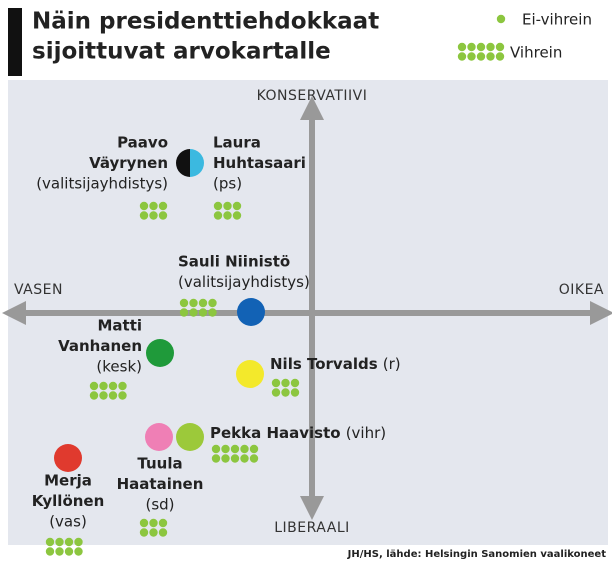 The width and height of the screenshot is (612, 563). Describe the element at coordinates (15, 42) in the screenshot. I see `header-bar` at that location.